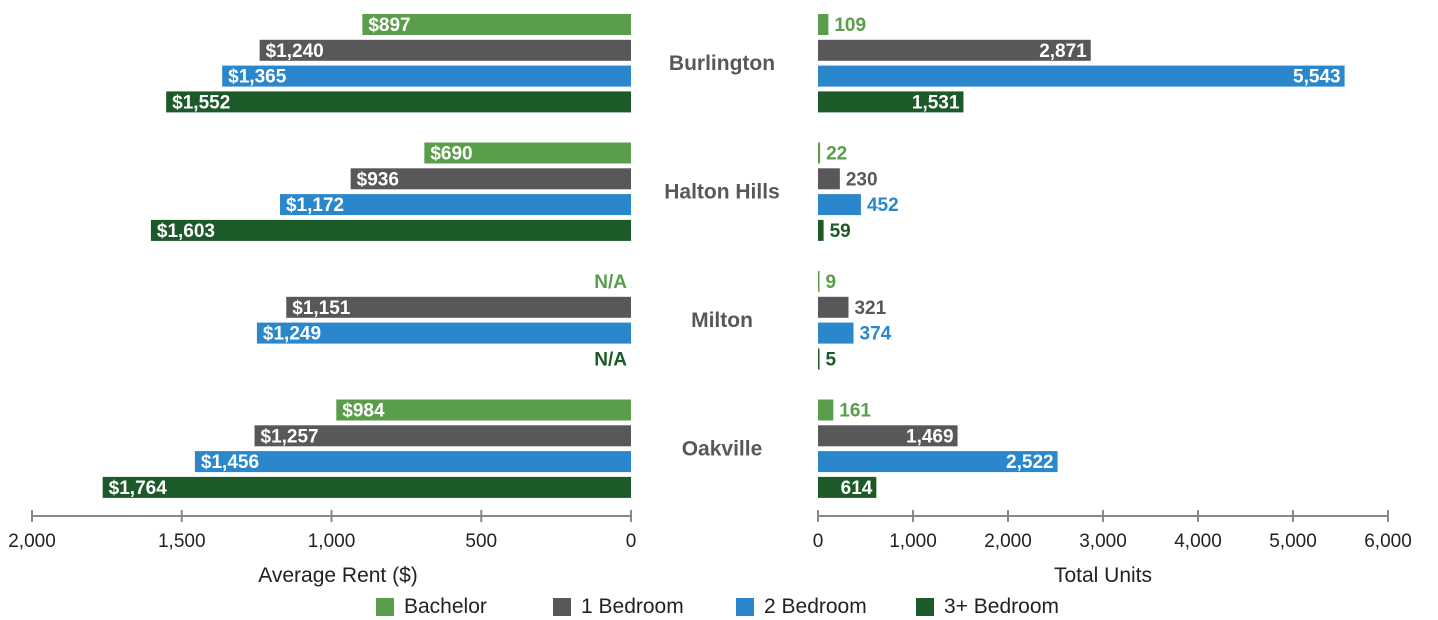 This screenshot has height=620, width=1438. Describe the element at coordinates (883, 205) in the screenshot. I see `units-label-halton-hills-2-bedroom: 452` at that location.